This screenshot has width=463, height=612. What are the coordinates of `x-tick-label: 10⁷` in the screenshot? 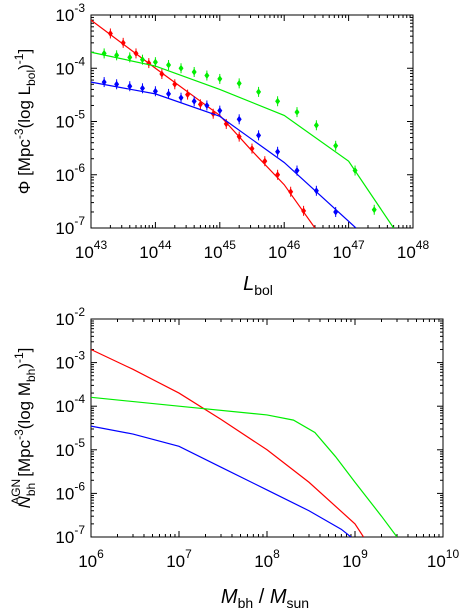 It's located at (179, 559).